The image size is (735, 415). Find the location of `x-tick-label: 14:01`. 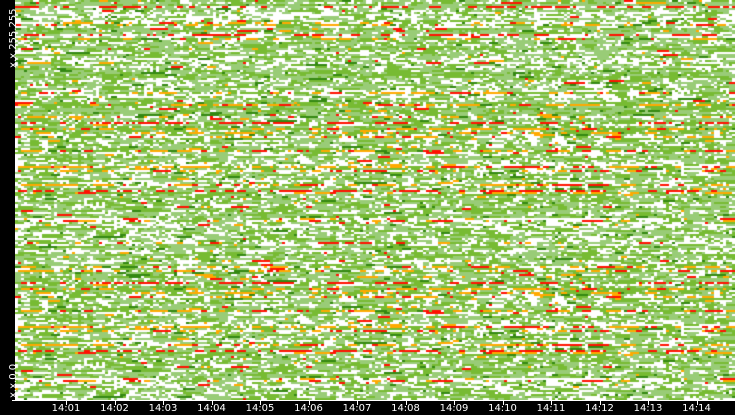

x-tick-label: 14:01 is located at coordinates (66, 408).